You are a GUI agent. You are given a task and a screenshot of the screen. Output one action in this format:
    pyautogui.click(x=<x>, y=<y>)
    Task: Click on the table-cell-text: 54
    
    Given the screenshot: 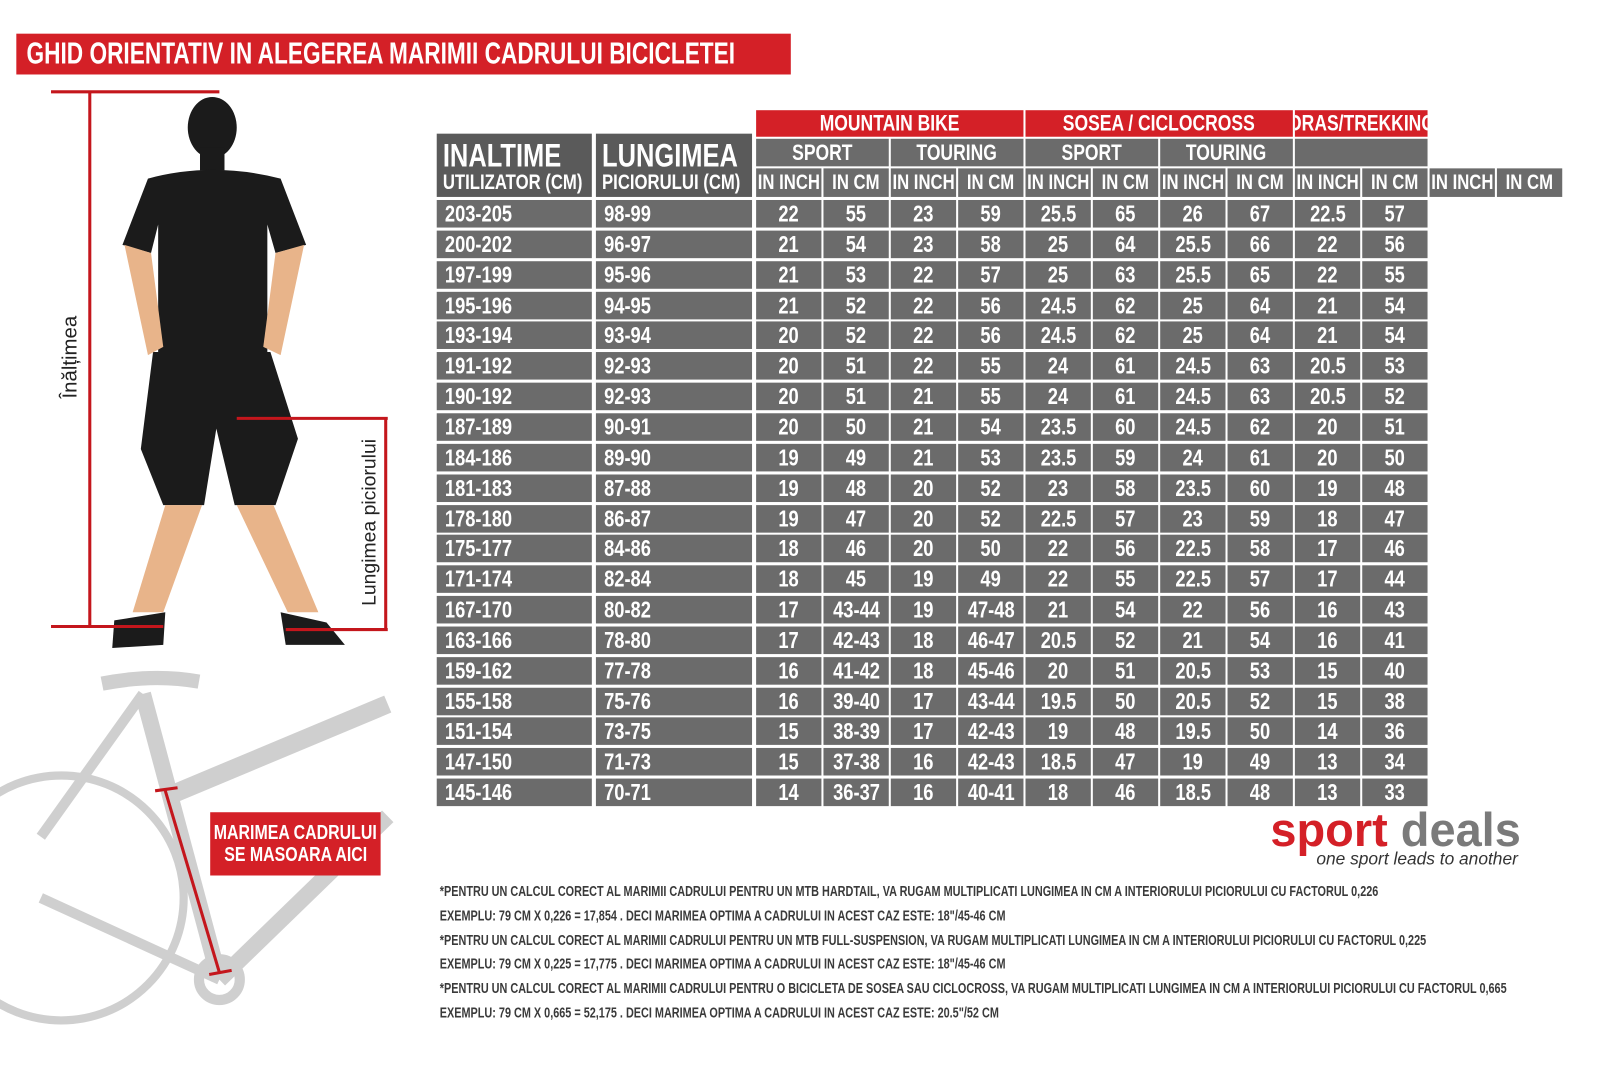 What is the action you would take?
    pyautogui.click(x=1260, y=639)
    